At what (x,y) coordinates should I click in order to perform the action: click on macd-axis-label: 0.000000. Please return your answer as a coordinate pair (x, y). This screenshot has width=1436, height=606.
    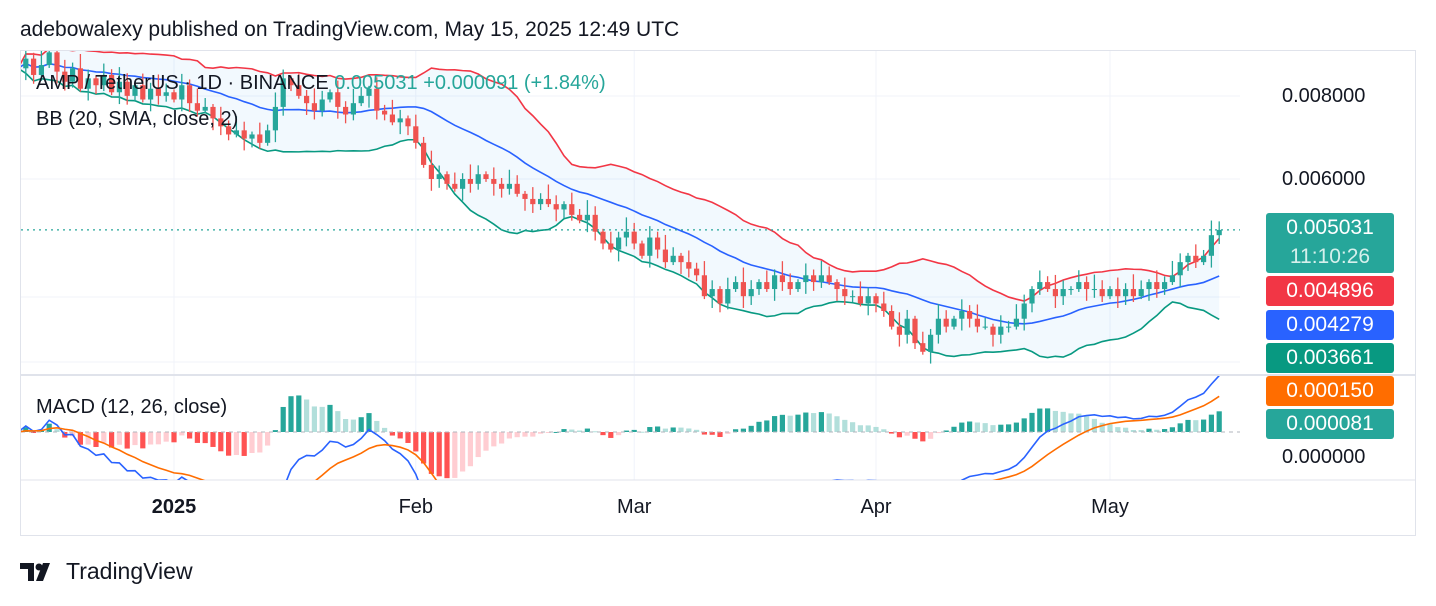
    Looking at the image, I should click on (1324, 457).